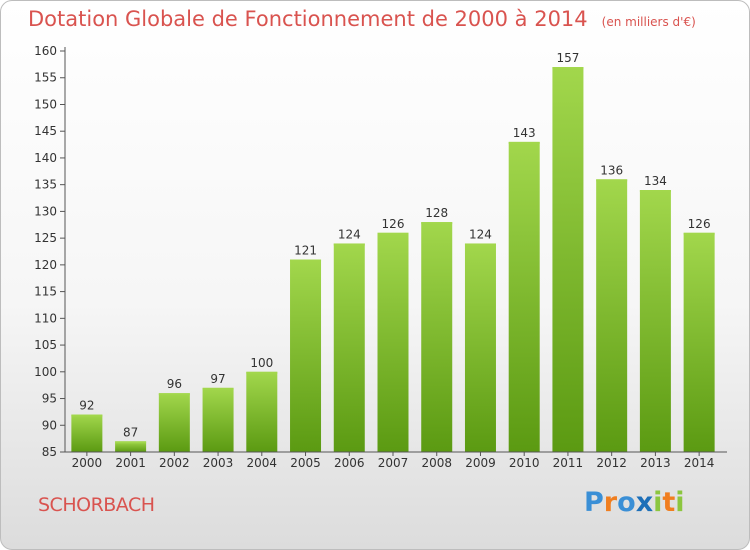 This screenshot has width=750, height=550. I want to click on bar-value-label: 92, so click(86, 406).